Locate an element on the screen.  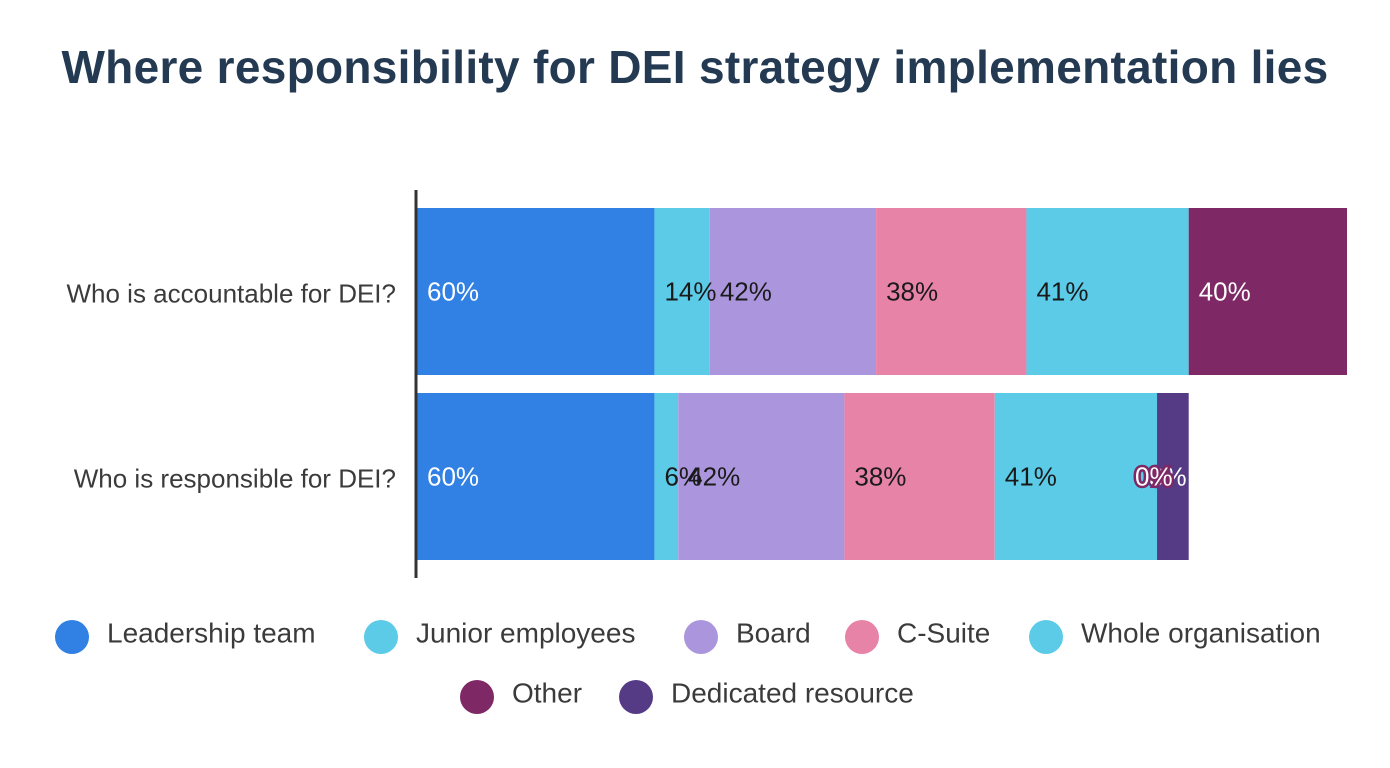
category-label: Who is responsible for DEI? is located at coordinates (235, 478).